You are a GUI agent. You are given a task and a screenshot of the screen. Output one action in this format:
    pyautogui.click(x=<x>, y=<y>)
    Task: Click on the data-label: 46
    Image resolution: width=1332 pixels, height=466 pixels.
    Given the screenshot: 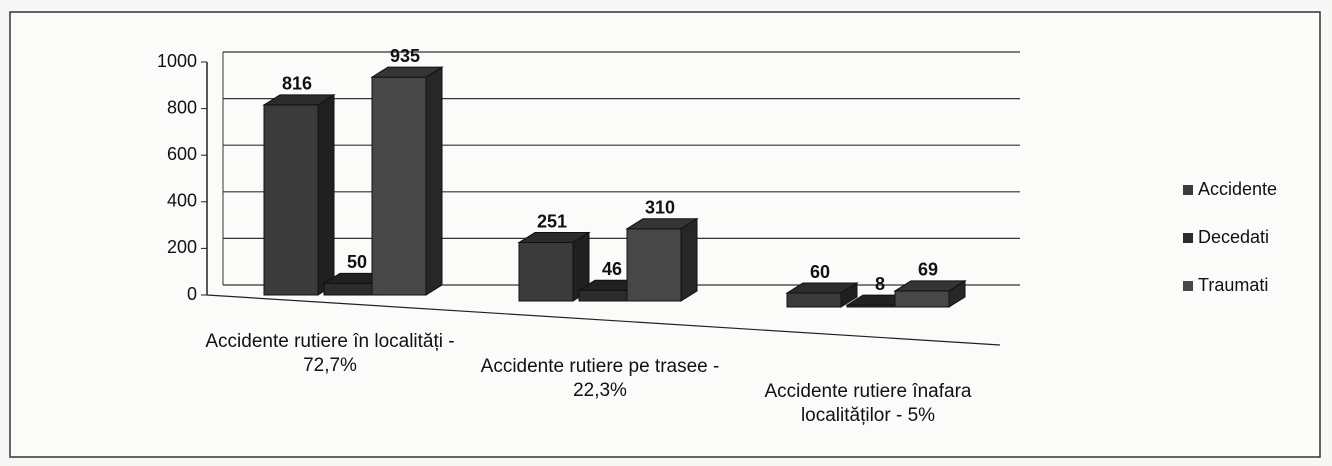 What is the action you would take?
    pyautogui.click(x=612, y=269)
    